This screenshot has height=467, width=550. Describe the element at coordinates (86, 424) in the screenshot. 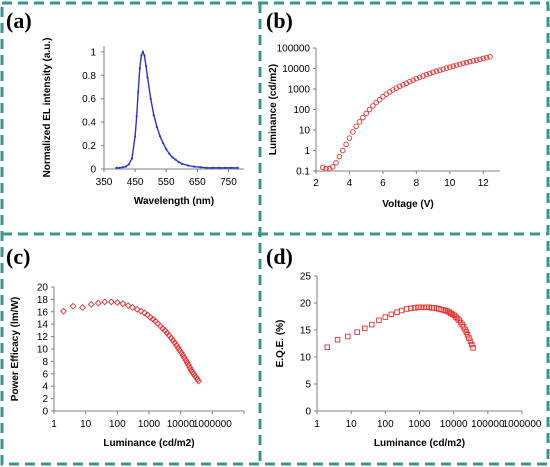

I see `panel-c-x-tick-label: 10` at that location.